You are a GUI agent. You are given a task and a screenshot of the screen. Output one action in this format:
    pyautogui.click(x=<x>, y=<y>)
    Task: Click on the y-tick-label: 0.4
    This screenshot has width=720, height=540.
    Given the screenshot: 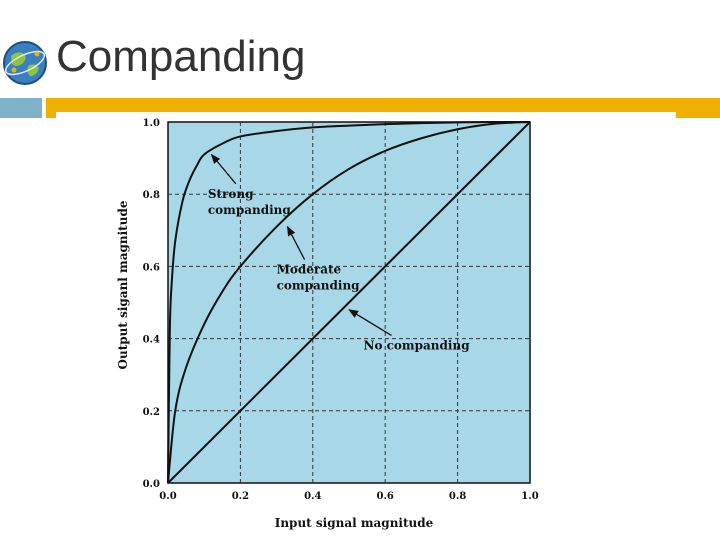 What is the action you would take?
    pyautogui.click(x=151, y=340)
    